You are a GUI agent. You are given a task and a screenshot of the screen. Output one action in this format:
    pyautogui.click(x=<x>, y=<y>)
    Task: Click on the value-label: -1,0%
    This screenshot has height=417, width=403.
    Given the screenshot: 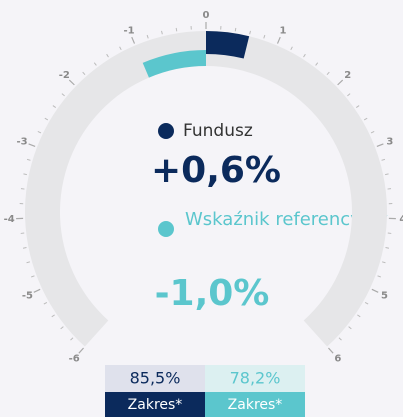 What is the action you would take?
    pyautogui.click(x=212, y=293)
    